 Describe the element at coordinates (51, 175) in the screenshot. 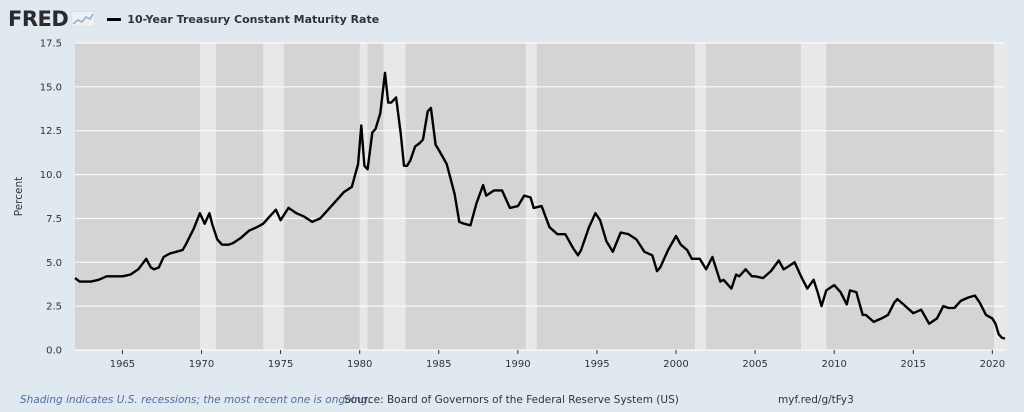

I see `y-tick-label: 10.0` at that location.